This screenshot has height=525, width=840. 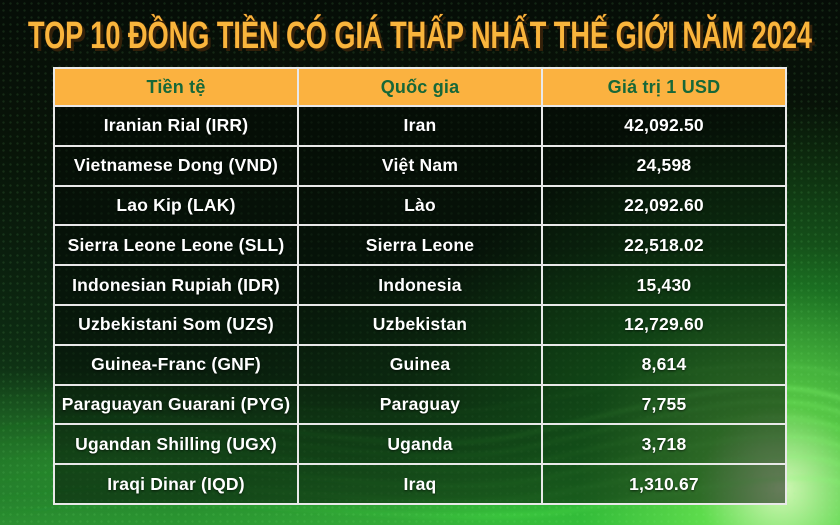 I want to click on table-row: Paraguayan Guarani (PYG) Paraguay 7,755, so click(x=420, y=404).